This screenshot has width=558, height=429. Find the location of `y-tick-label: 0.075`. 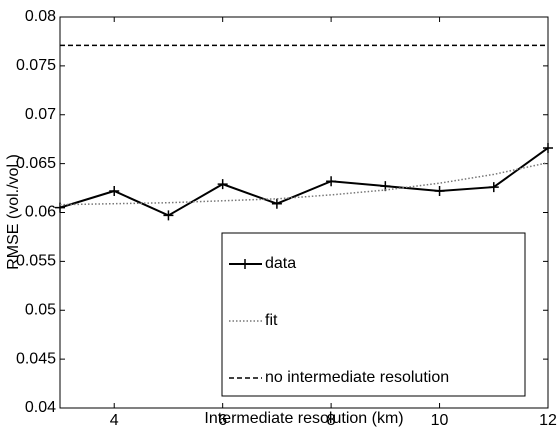

y-tick-label: 0.075 is located at coordinates (36, 65).